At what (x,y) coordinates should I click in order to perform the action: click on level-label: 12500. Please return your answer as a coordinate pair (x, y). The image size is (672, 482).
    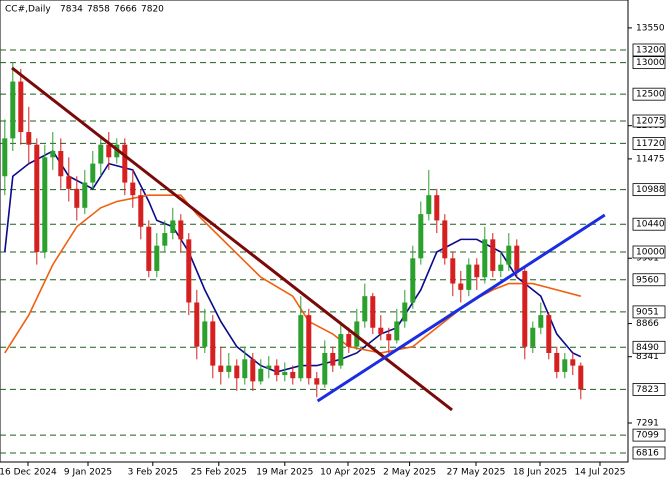
    Looking at the image, I should click on (650, 95).